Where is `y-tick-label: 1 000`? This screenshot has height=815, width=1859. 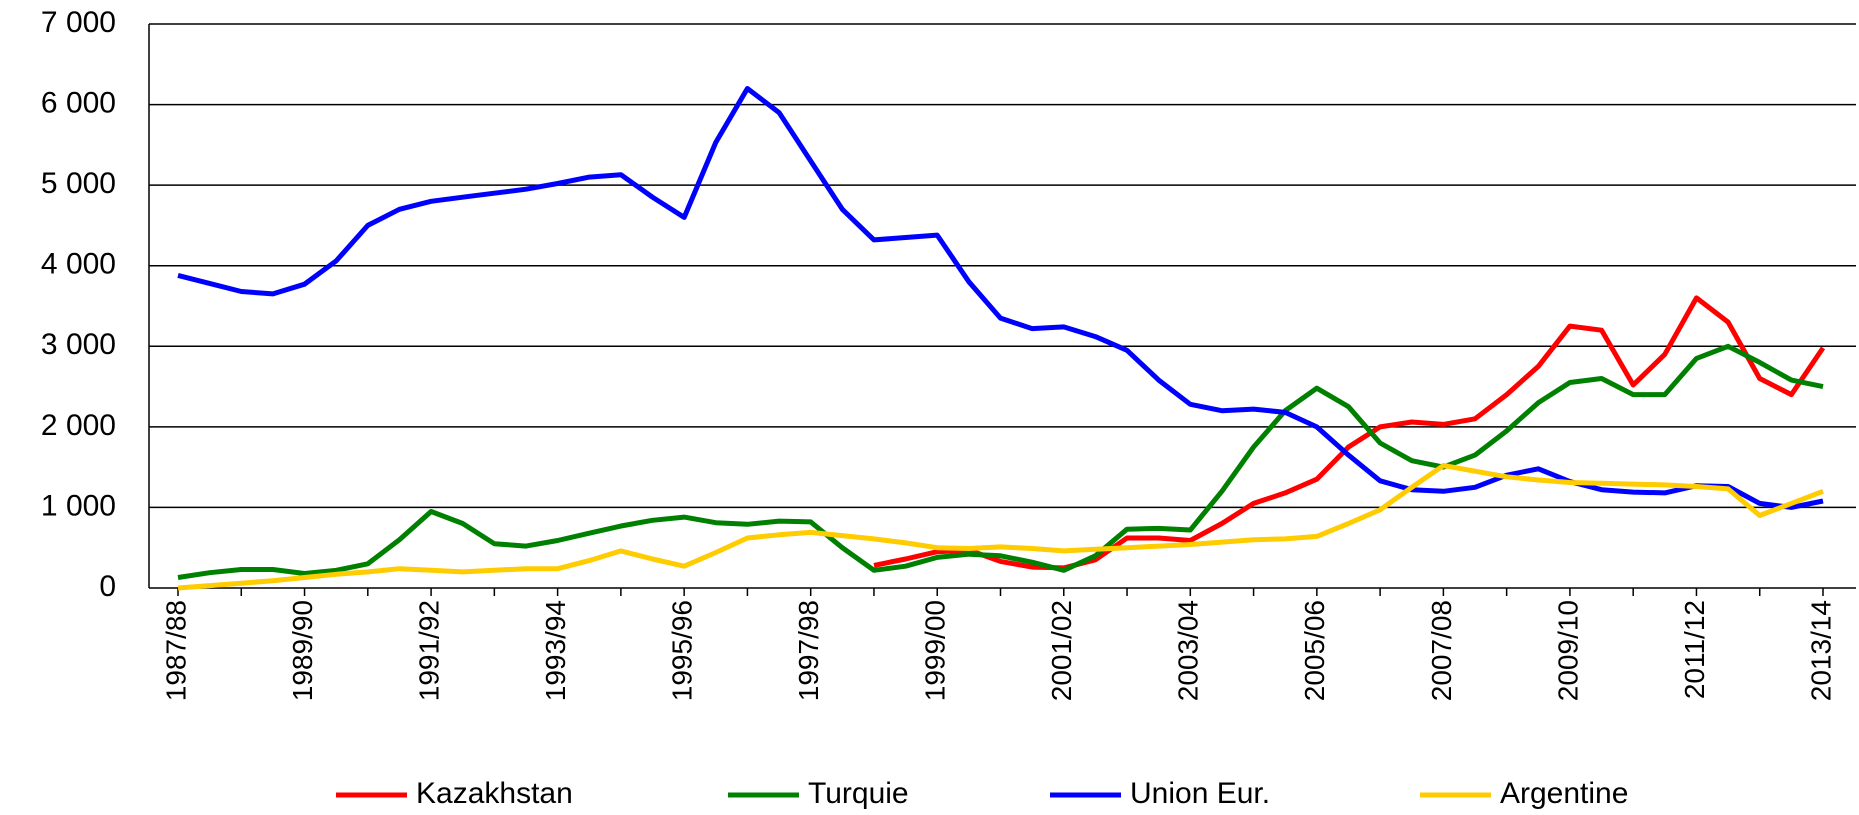
y-tick-label: 1 000 is located at coordinates (78, 505).